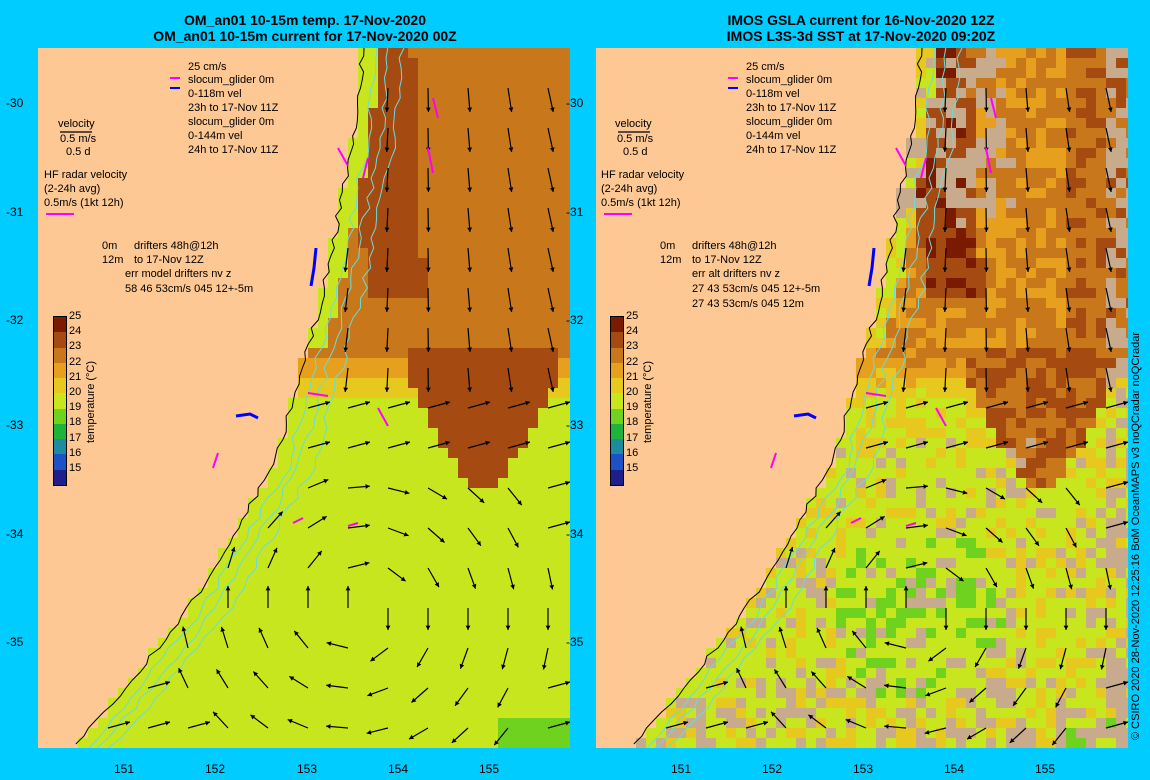 This screenshot has height=780, width=1150. I want to click on drifters-time-label: to 17-Nov 12Z, so click(727, 260).